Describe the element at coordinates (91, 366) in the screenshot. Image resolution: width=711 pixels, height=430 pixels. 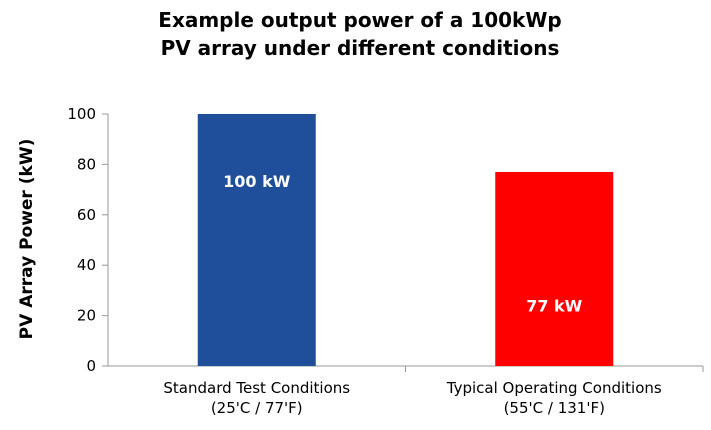
I see `y-tick-label: 0` at that location.